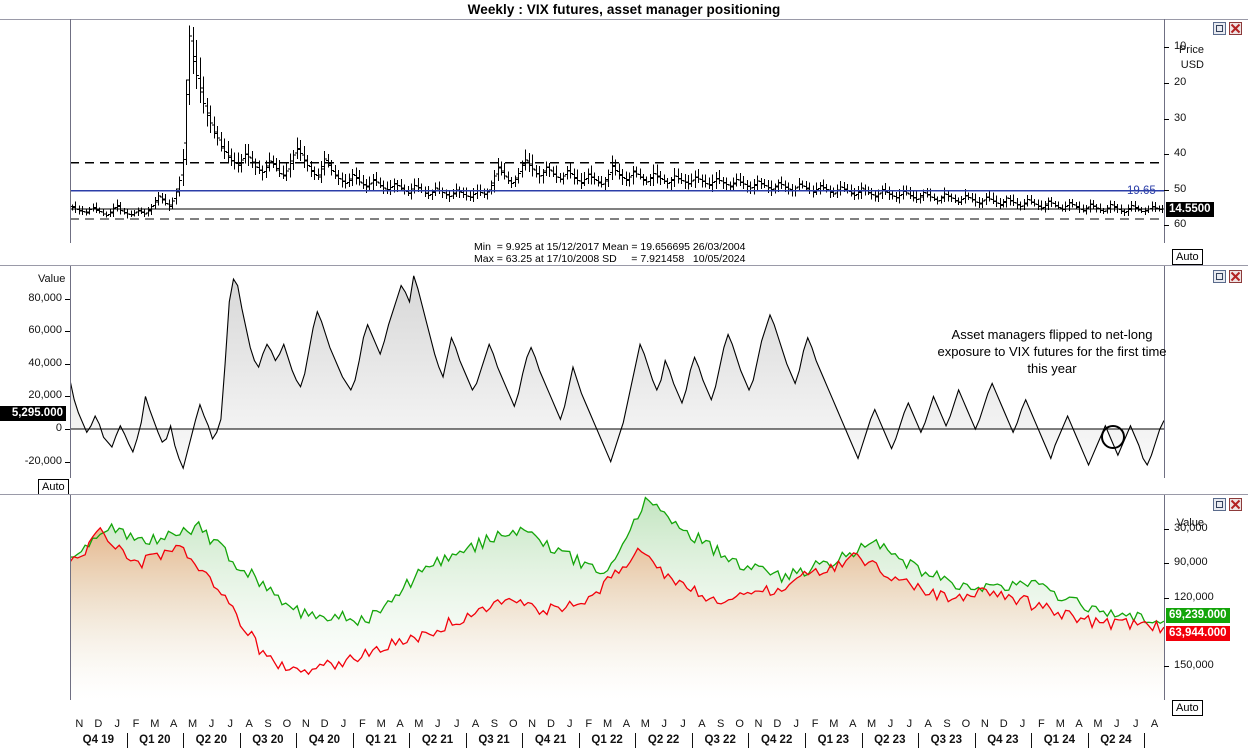 The image size is (1248, 756). Describe the element at coordinates (33, 413) in the screenshot. I see `positioning-last-value-badge: 5,295.000` at that location.